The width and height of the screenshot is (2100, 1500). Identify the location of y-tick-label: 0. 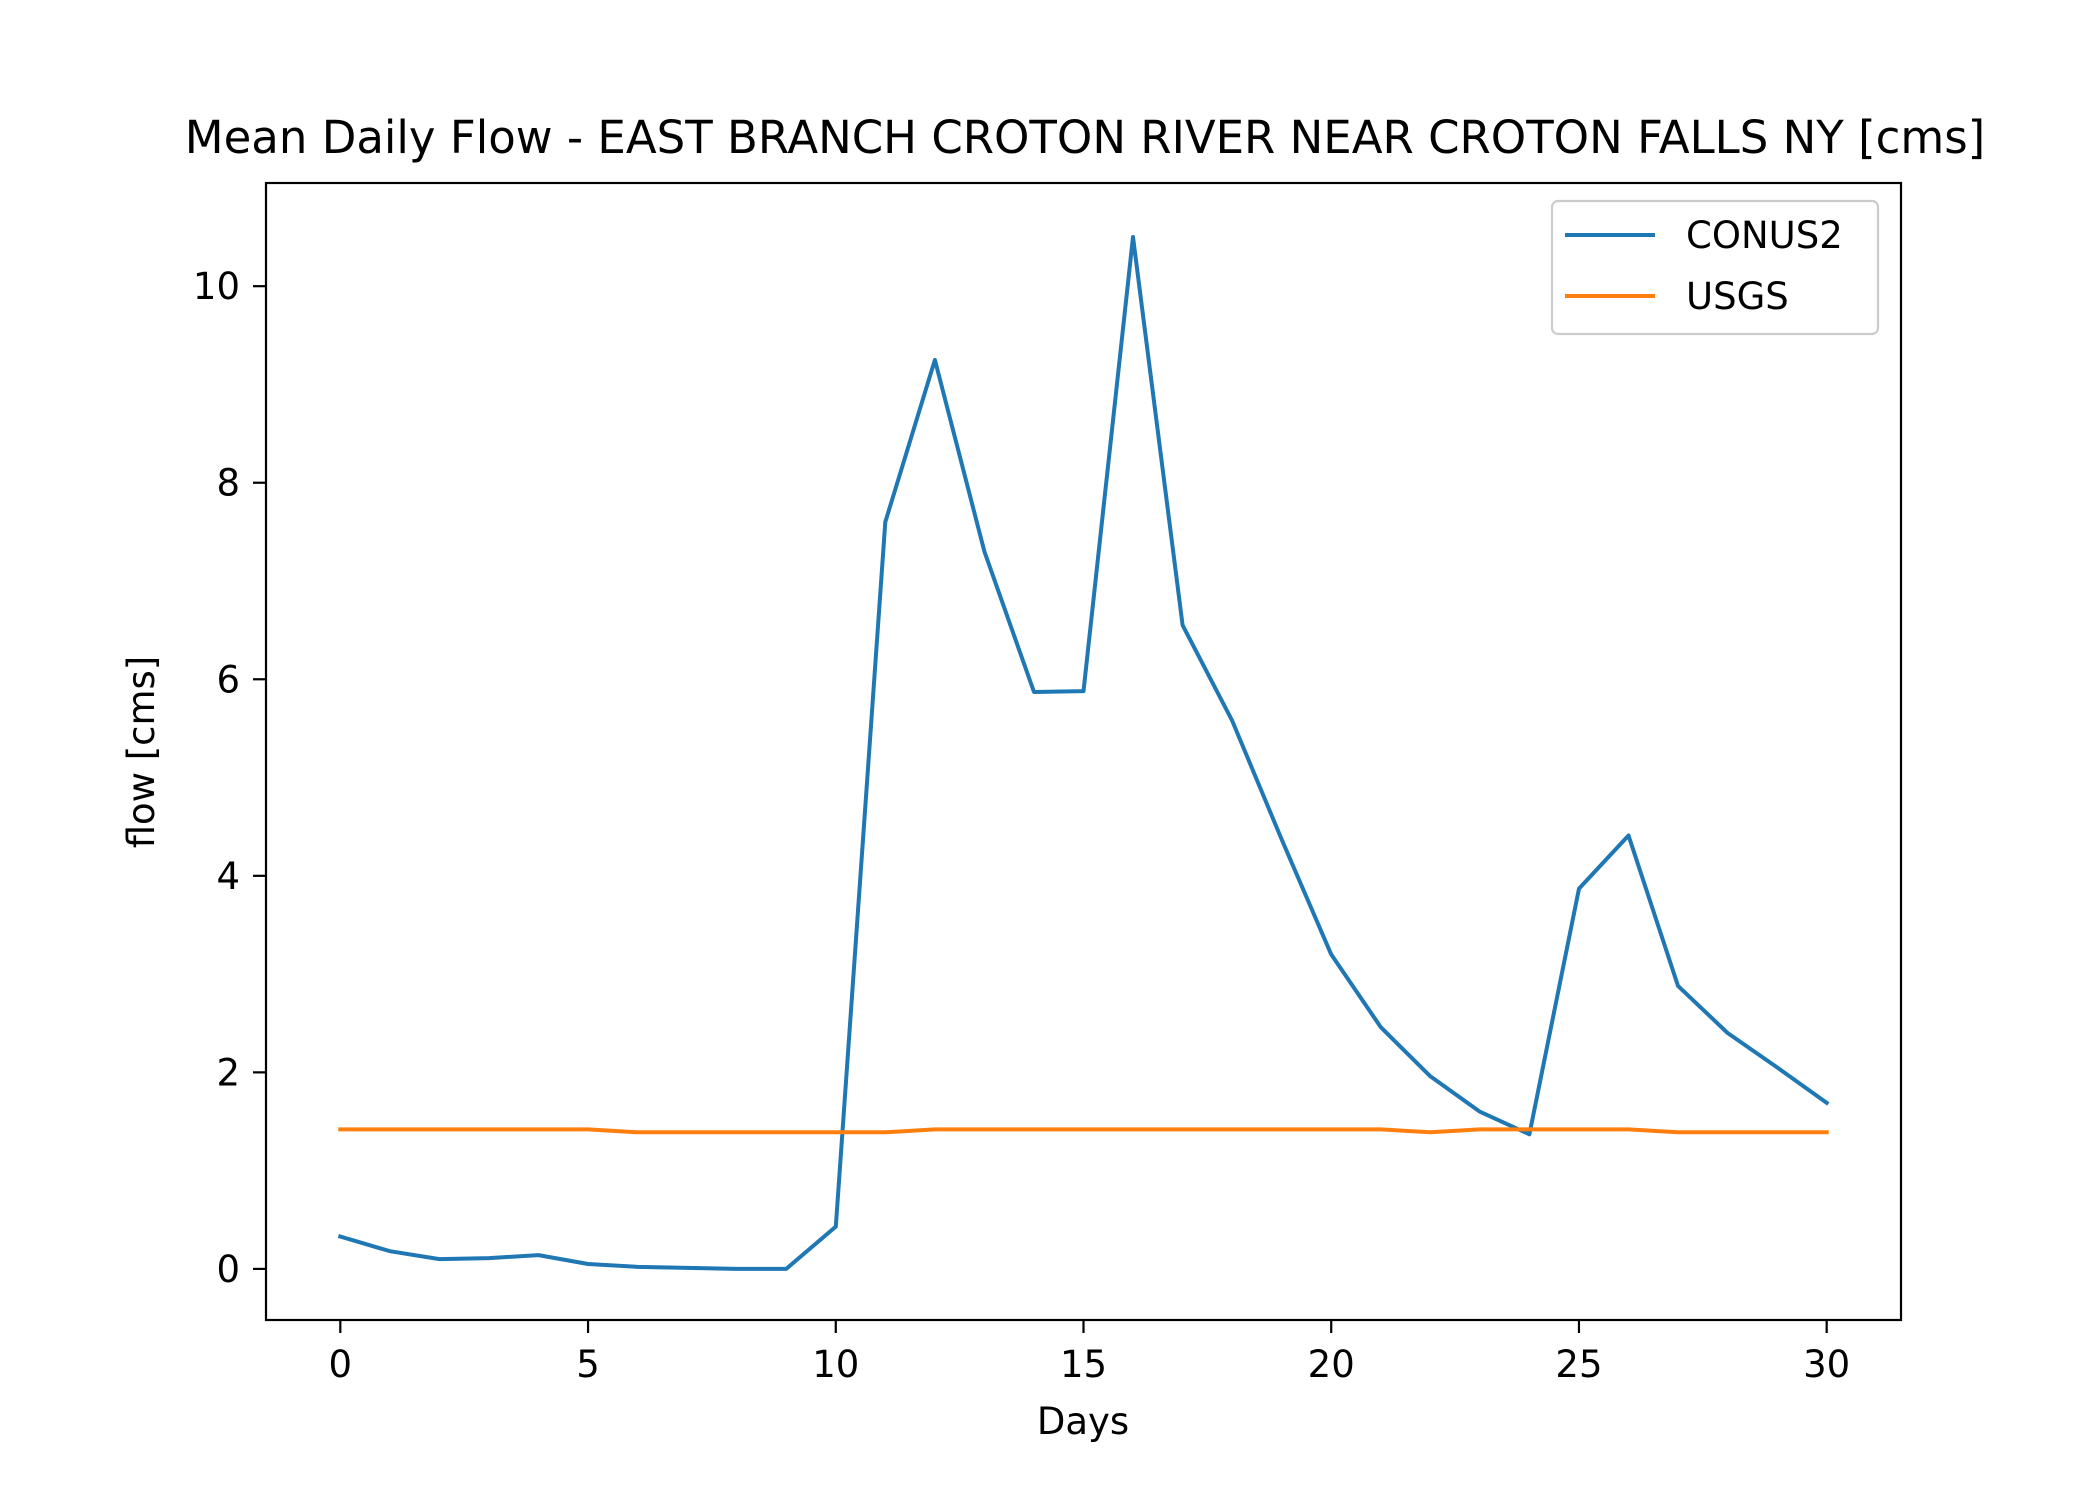
(228, 1269).